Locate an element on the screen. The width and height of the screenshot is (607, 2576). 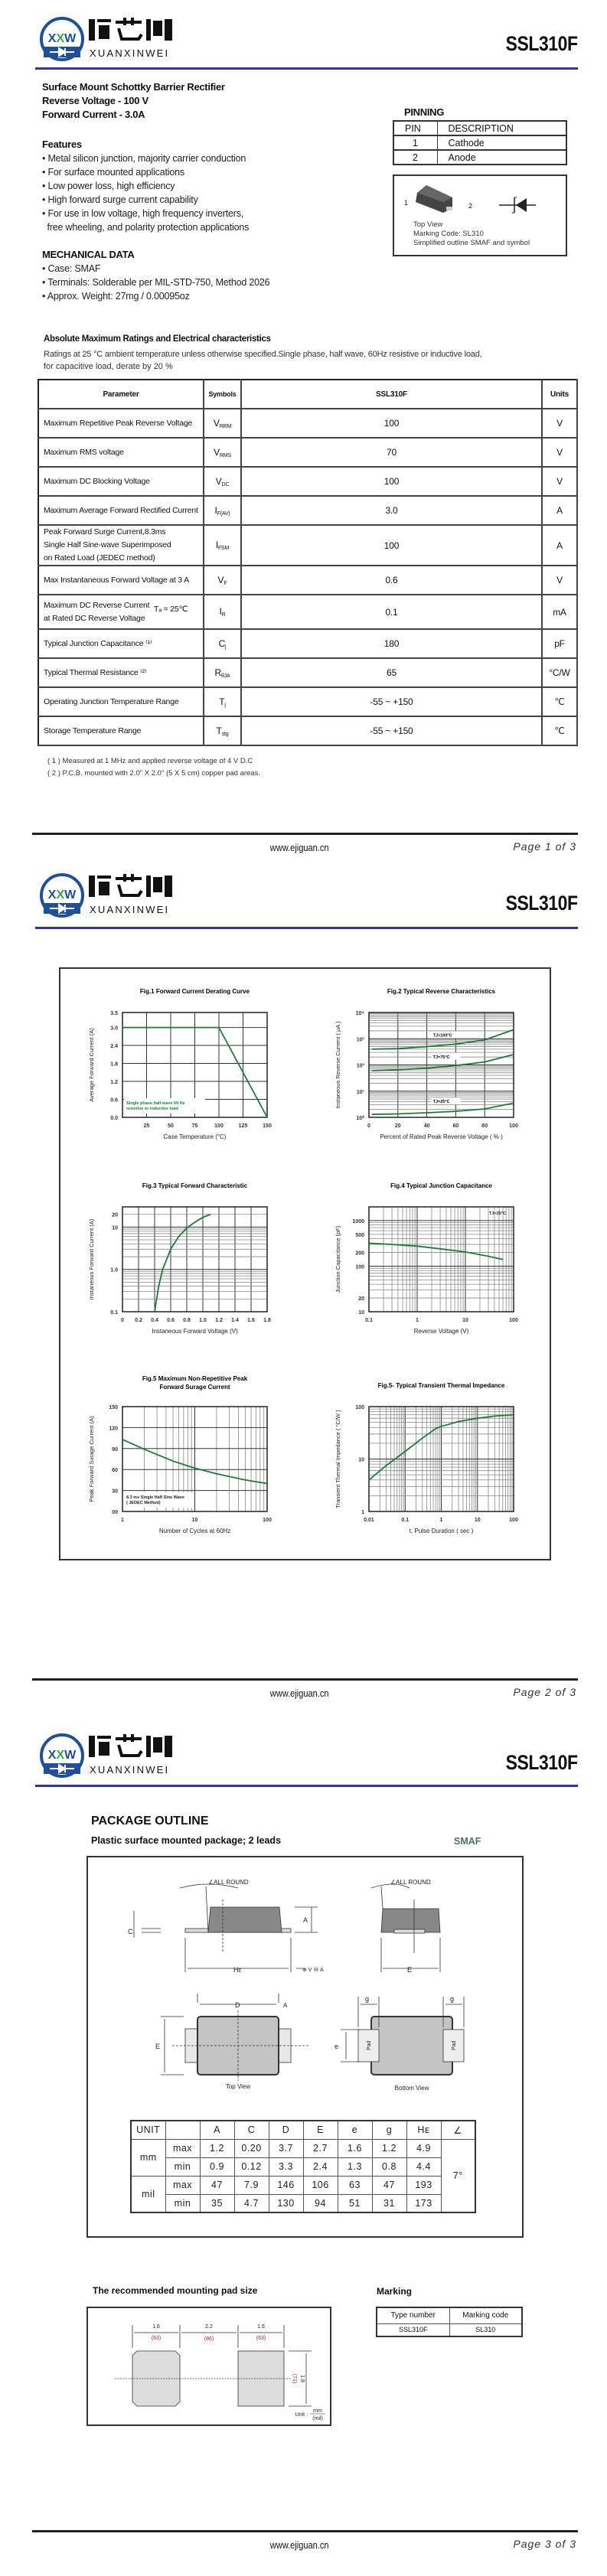
dim-C-label: C is located at coordinates (131, 1932).